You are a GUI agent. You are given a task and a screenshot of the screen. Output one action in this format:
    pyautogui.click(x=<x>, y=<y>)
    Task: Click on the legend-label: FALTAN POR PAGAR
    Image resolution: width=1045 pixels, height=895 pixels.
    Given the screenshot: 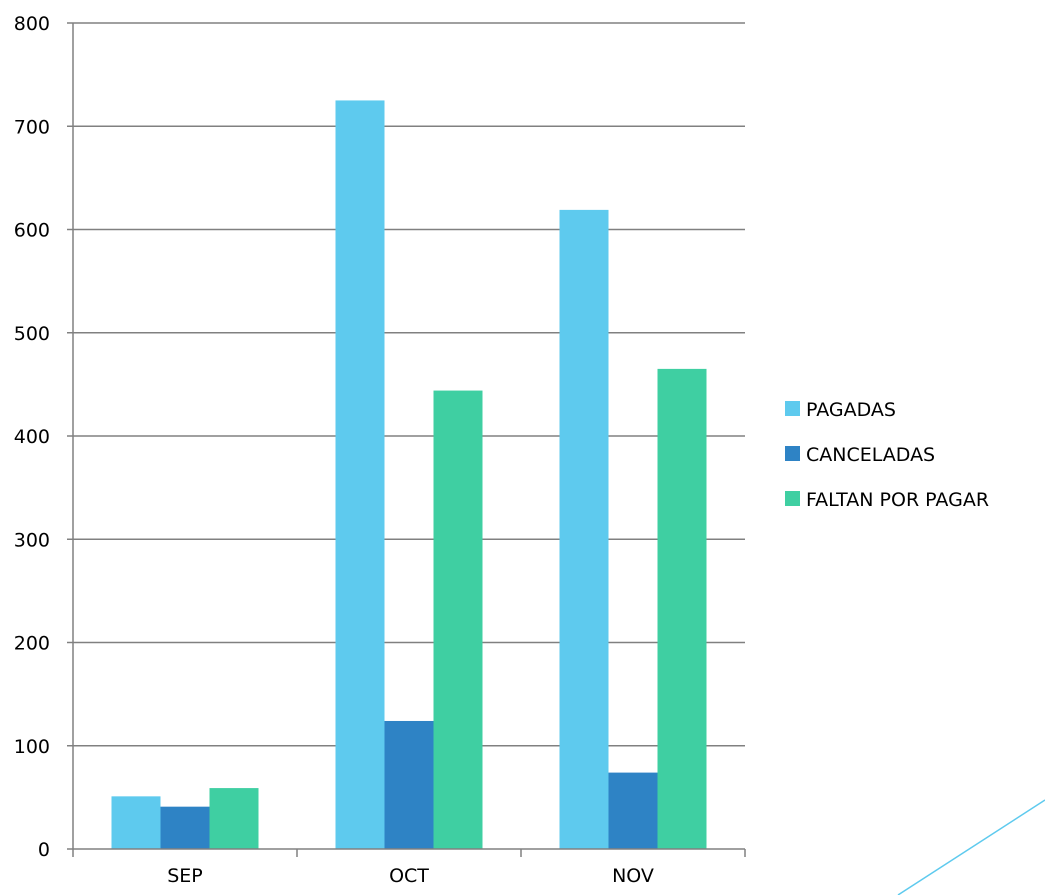 What is the action you would take?
    pyautogui.click(x=897, y=500)
    